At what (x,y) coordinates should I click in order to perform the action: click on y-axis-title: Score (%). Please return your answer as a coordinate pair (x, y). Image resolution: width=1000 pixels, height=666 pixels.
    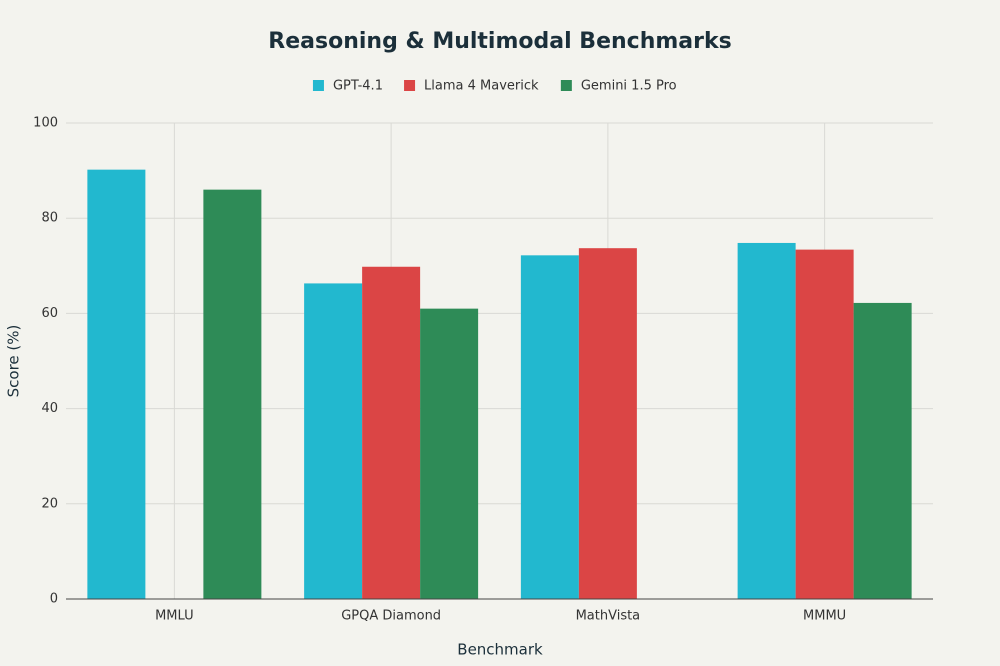
    Looking at the image, I should click on (14, 361).